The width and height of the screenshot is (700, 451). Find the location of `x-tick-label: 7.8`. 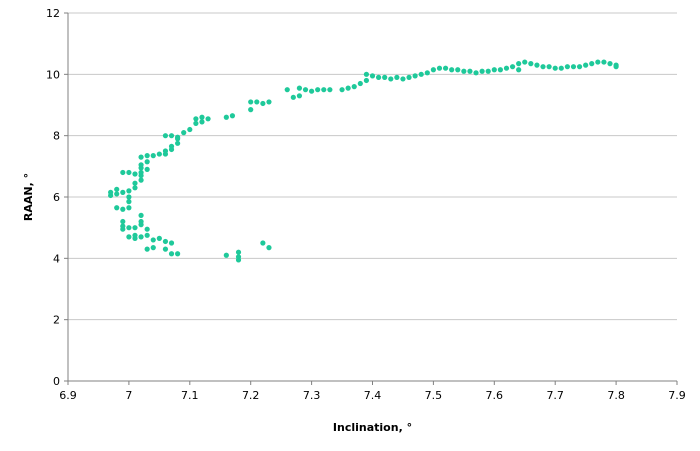

x-tick-label: 7.8 is located at coordinates (616, 395).